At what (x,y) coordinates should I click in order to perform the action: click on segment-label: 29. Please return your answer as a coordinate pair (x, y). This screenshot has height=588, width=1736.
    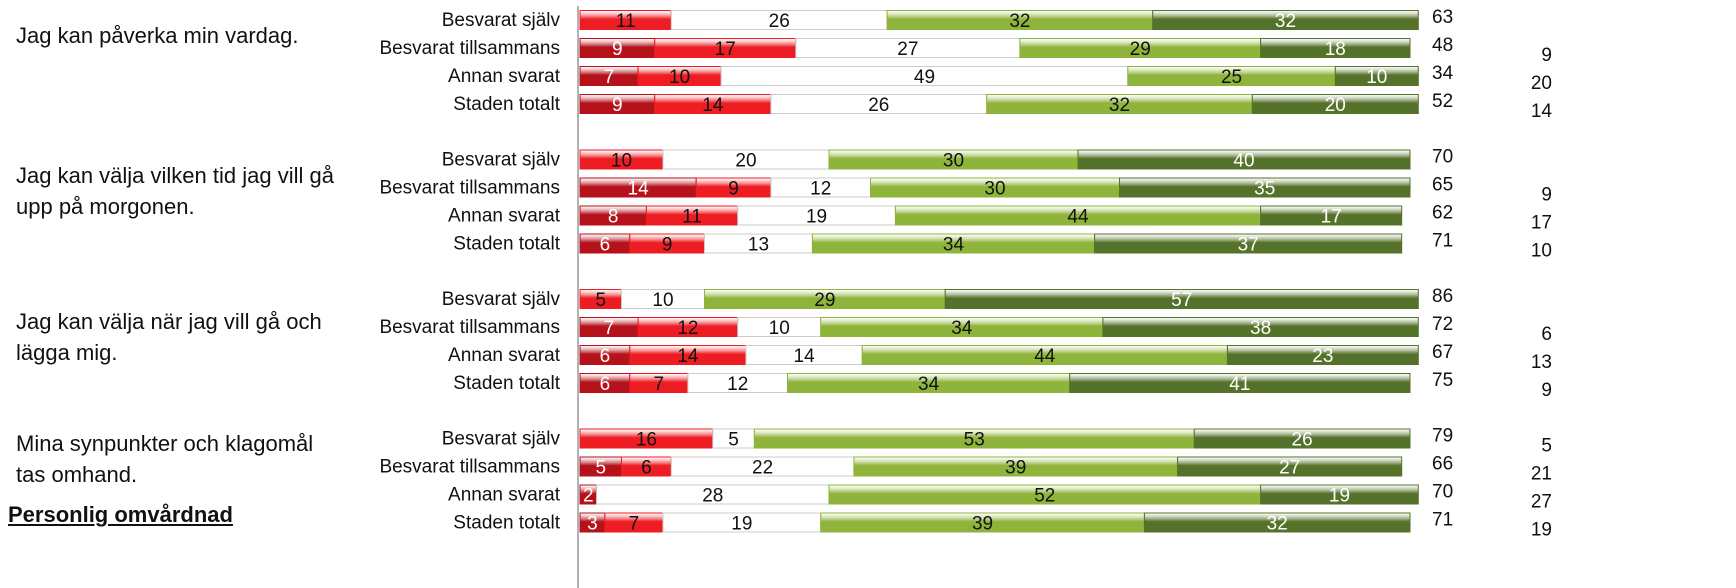
    Looking at the image, I should click on (1140, 49).